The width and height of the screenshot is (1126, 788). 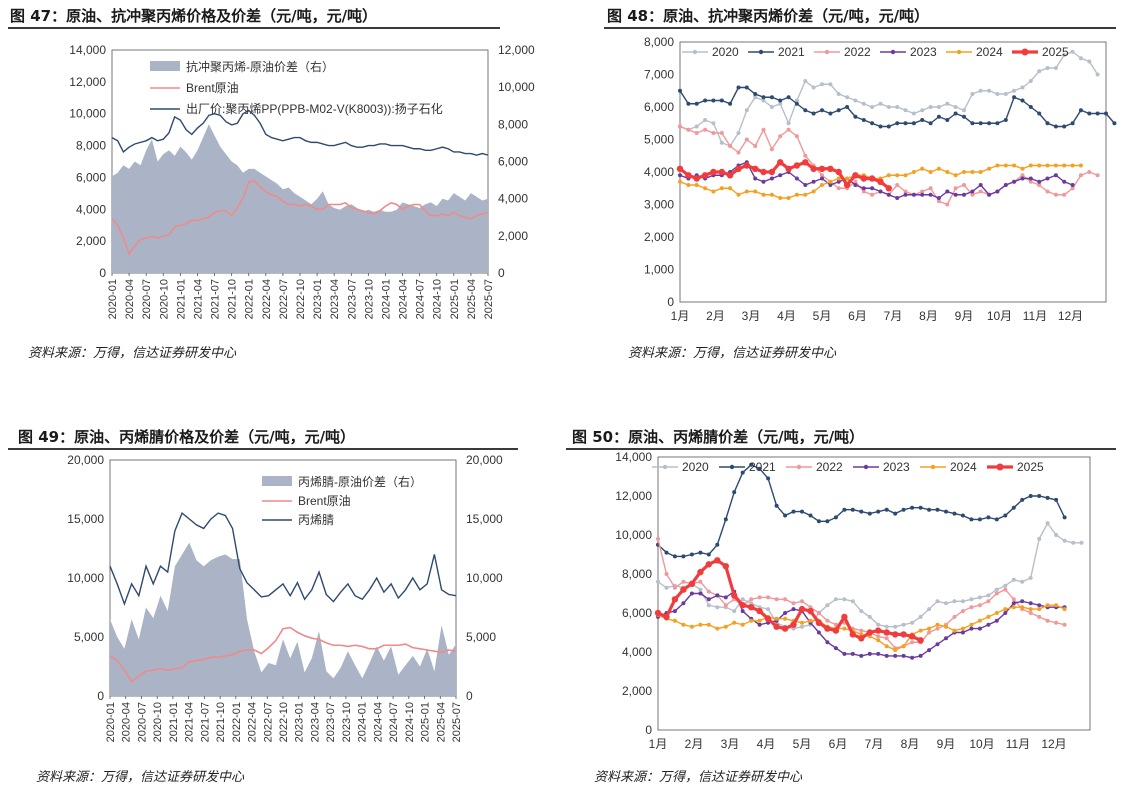 I want to click on left-axis-tick-label: 2,000, so click(x=91, y=241).